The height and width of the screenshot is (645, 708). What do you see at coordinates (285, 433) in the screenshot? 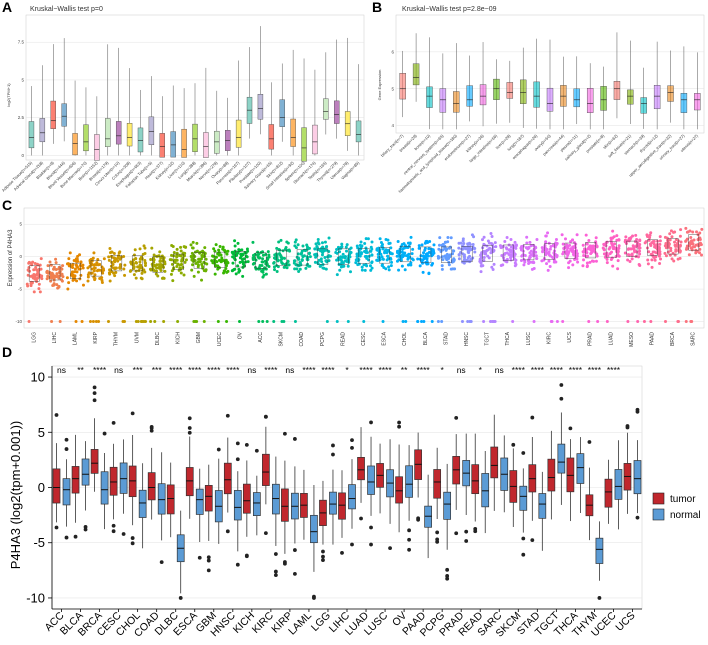
I see `panel-d-tumor-outlier` at bounding box center [285, 433].